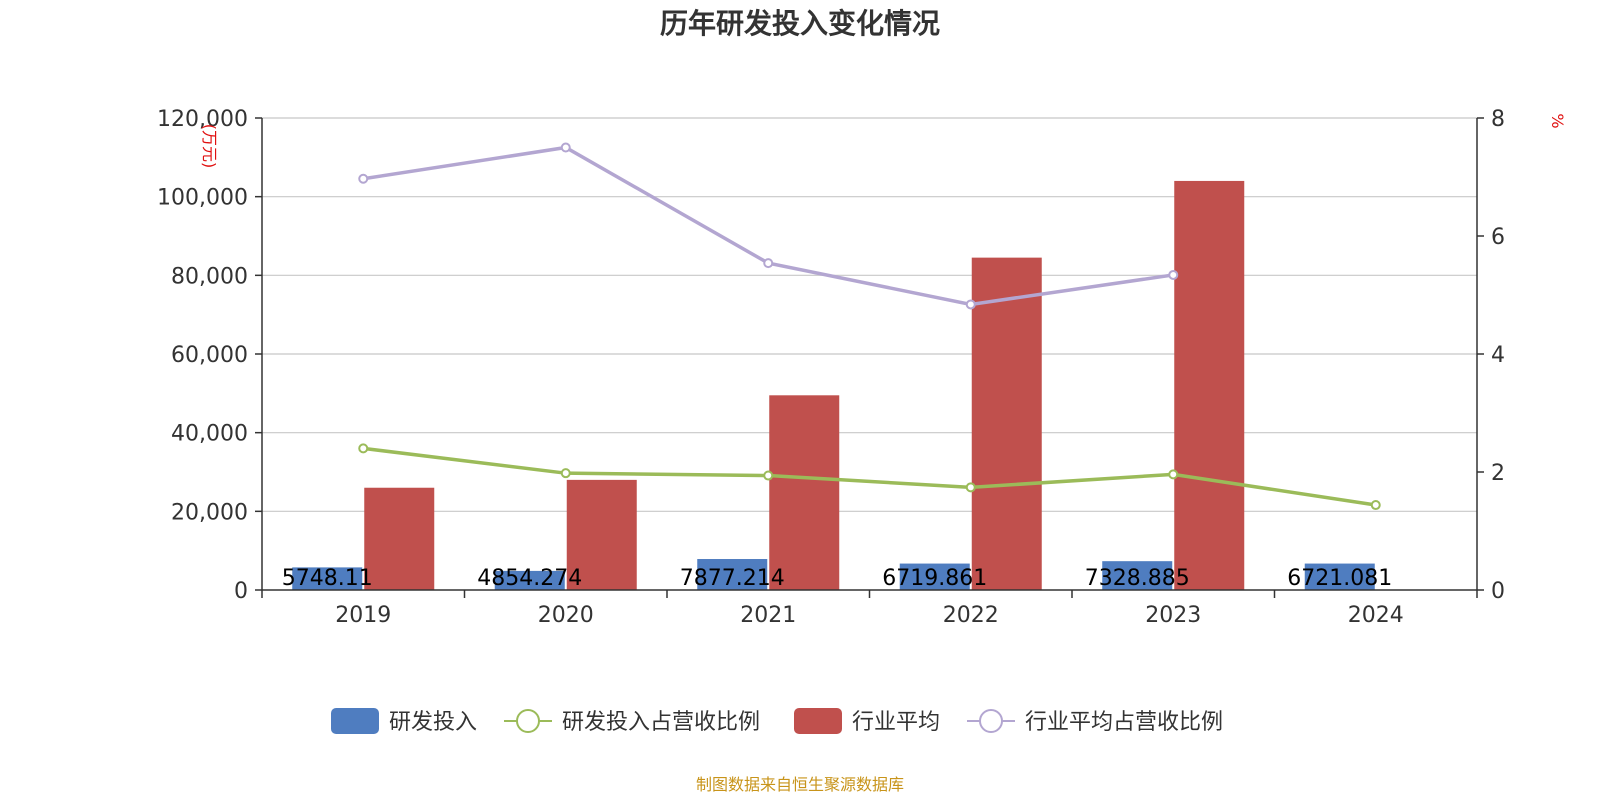 The height and width of the screenshot is (800, 1600). Describe the element at coordinates (1124, 722) in the screenshot. I see `legend-label: 行业平均占营收比例` at that location.